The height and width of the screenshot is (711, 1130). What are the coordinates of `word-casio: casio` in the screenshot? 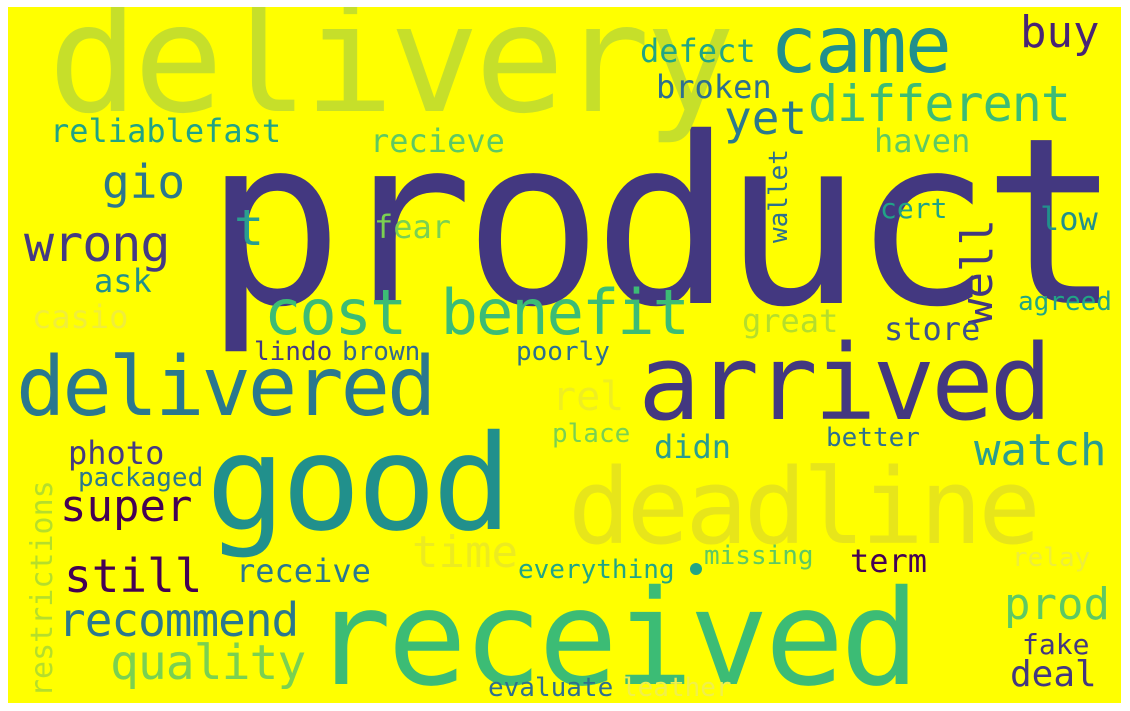 It's located at (80, 317).